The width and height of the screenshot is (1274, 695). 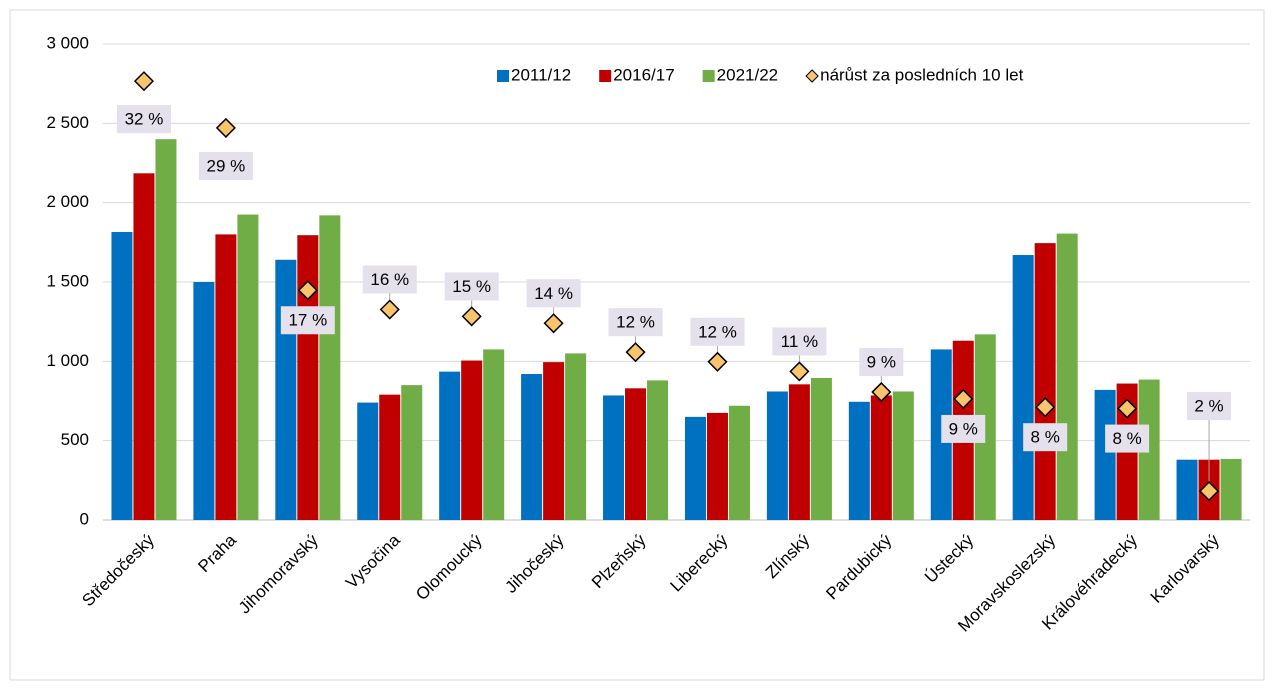 I want to click on data-label: 2 %, so click(x=1208, y=406).